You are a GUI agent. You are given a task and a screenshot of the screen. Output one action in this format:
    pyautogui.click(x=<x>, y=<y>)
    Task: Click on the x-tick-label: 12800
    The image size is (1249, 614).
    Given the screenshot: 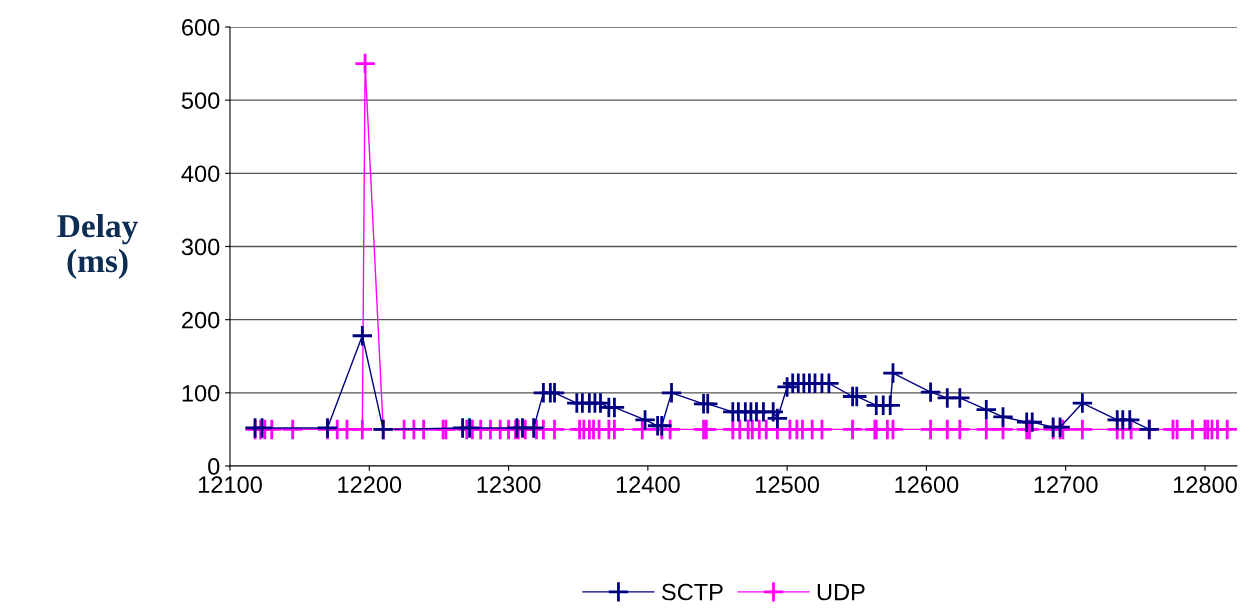 What is the action you would take?
    pyautogui.click(x=1205, y=485)
    